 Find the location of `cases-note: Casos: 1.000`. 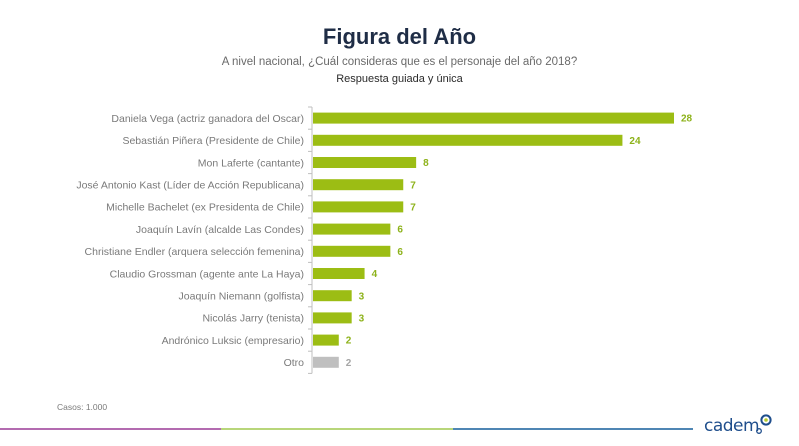

cases-note: Casos: 1.000 is located at coordinates (82, 407).